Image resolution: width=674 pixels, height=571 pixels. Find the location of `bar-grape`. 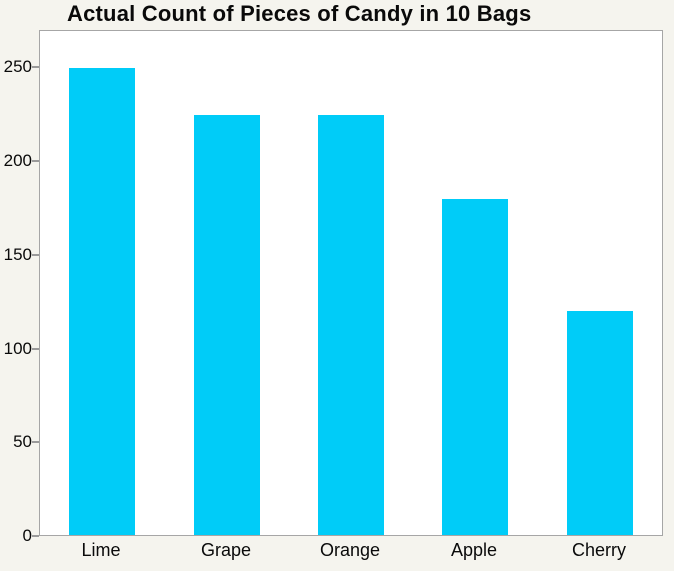

bar-grape is located at coordinates (227, 325).